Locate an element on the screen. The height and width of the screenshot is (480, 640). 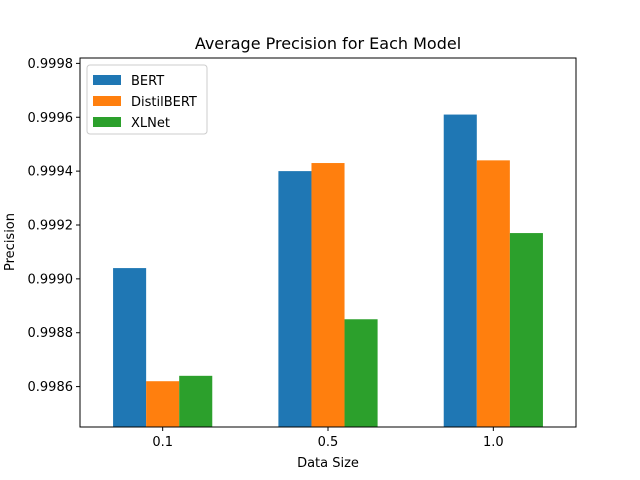
y-tick-label: 0.9990 is located at coordinates (51, 279).